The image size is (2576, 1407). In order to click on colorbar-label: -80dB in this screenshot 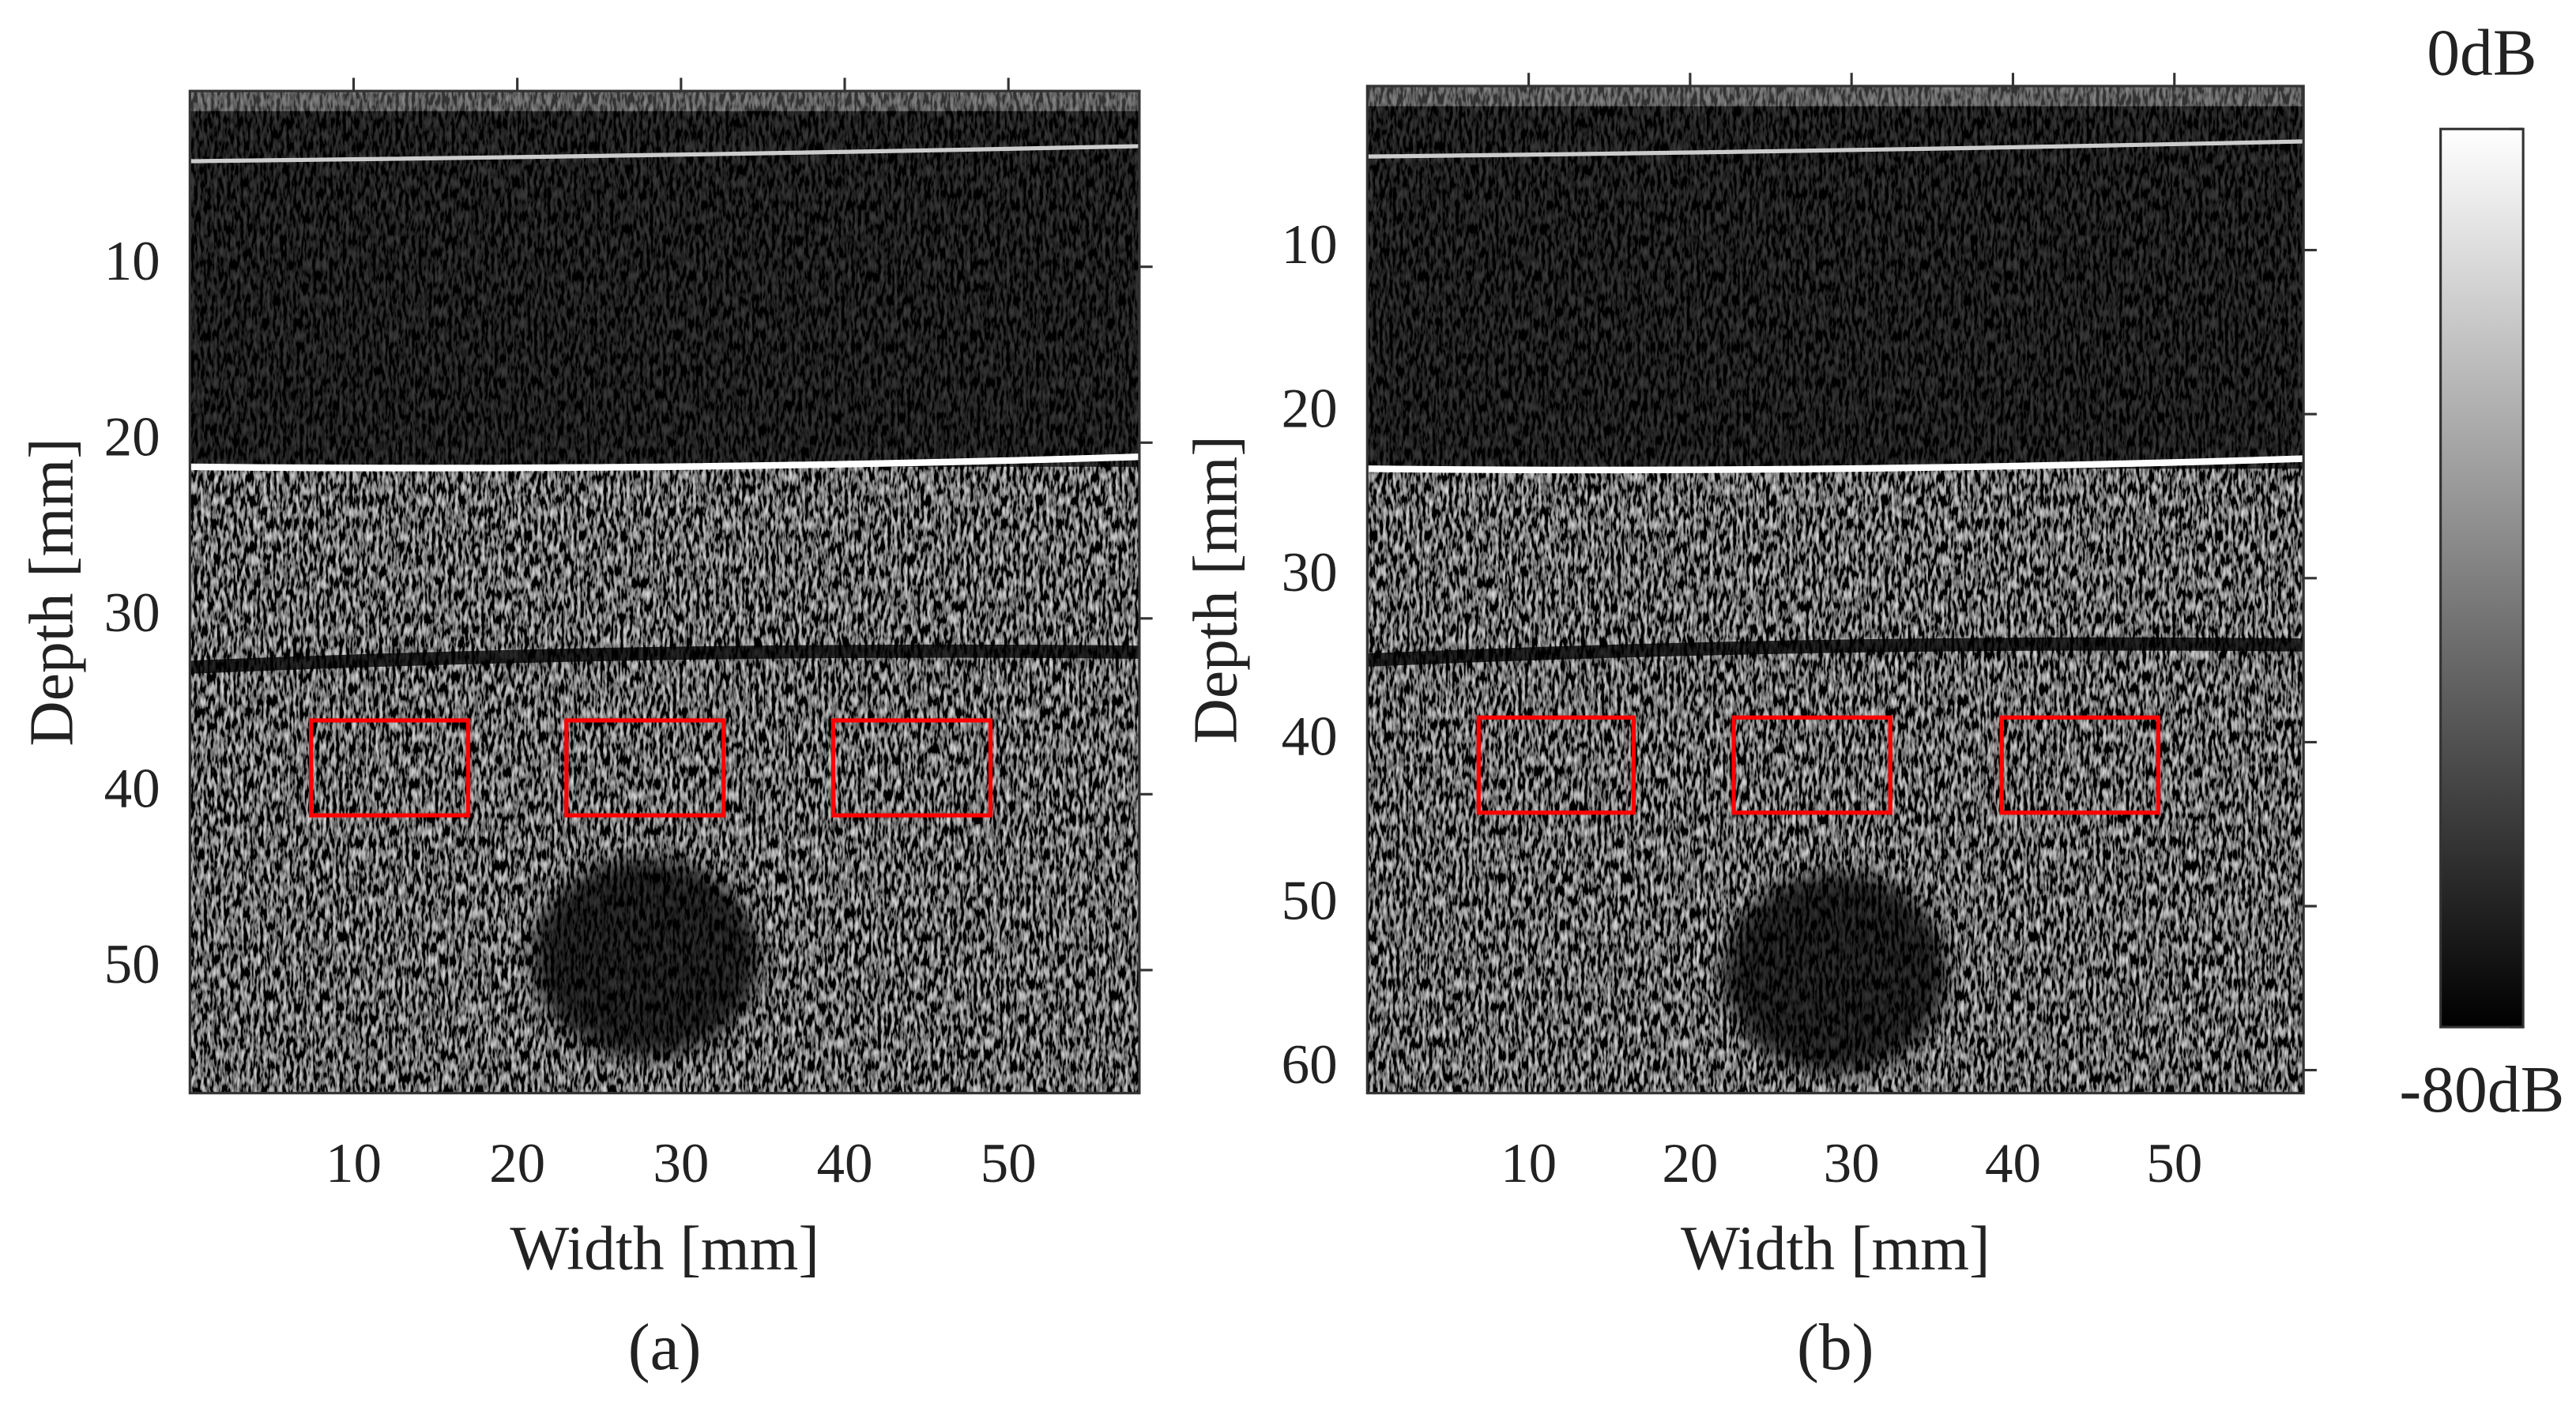, I will do `click(2481, 1090)`.